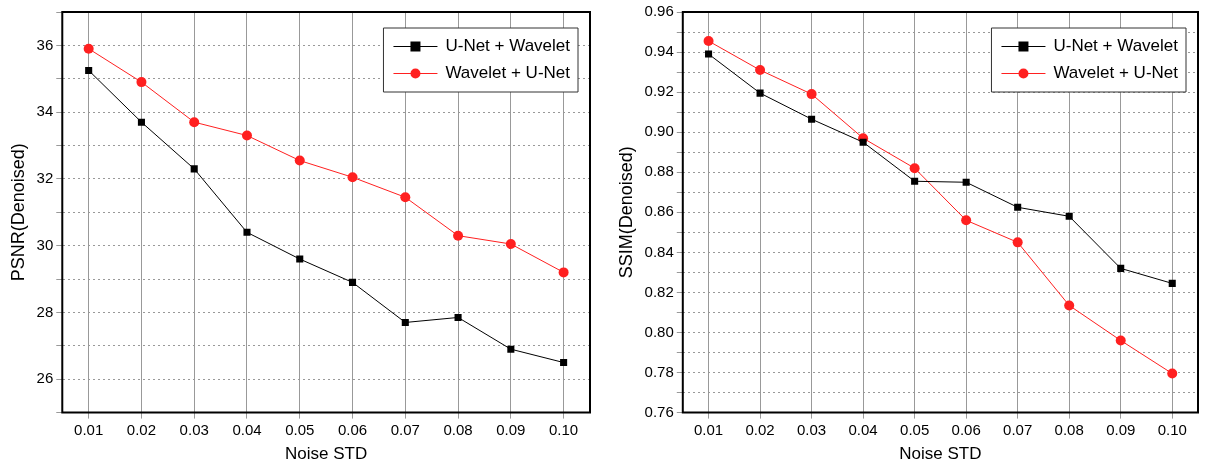 The height and width of the screenshot is (467, 1217). I want to click on y-tick-label: 26, so click(45, 378).